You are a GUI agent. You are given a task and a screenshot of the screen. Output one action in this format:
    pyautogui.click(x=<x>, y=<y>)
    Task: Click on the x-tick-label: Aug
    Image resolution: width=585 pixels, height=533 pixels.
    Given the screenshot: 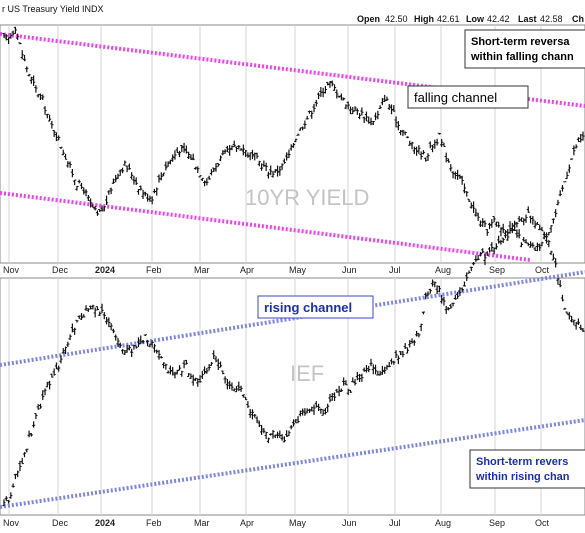 What is the action you would take?
    pyautogui.click(x=443, y=523)
    